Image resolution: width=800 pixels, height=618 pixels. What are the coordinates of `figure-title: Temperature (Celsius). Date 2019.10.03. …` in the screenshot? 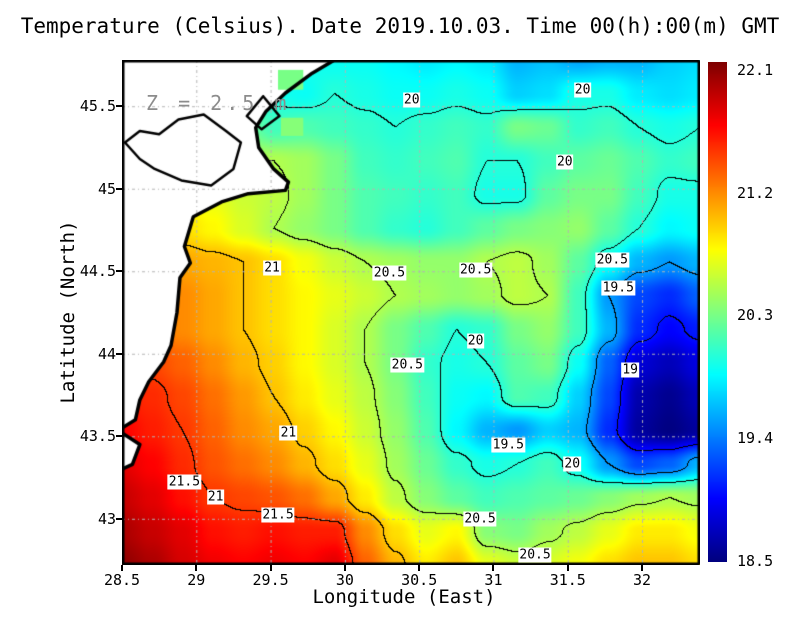 It's located at (400, 26).